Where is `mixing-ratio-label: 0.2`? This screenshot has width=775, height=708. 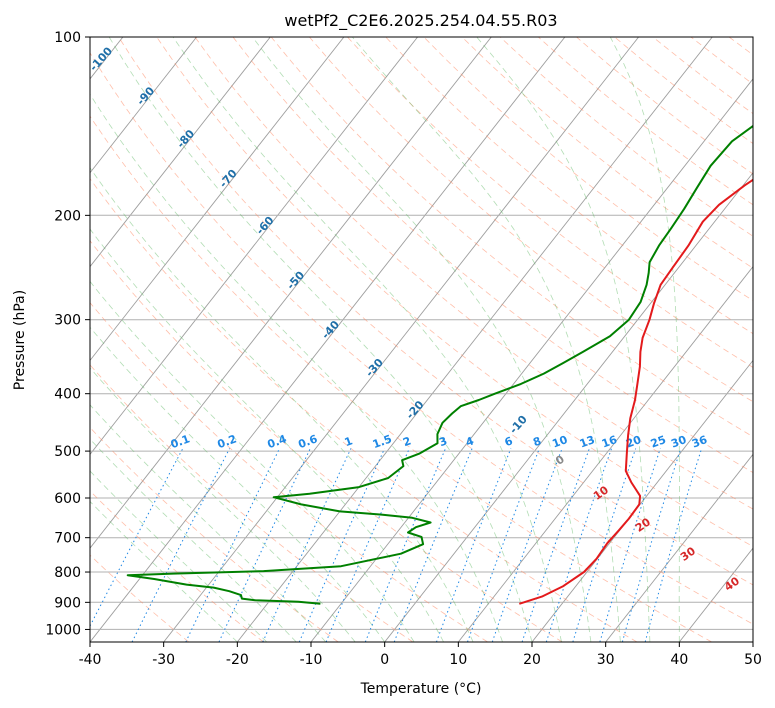 mixing-ratio-label: 0.2 is located at coordinates (227, 441).